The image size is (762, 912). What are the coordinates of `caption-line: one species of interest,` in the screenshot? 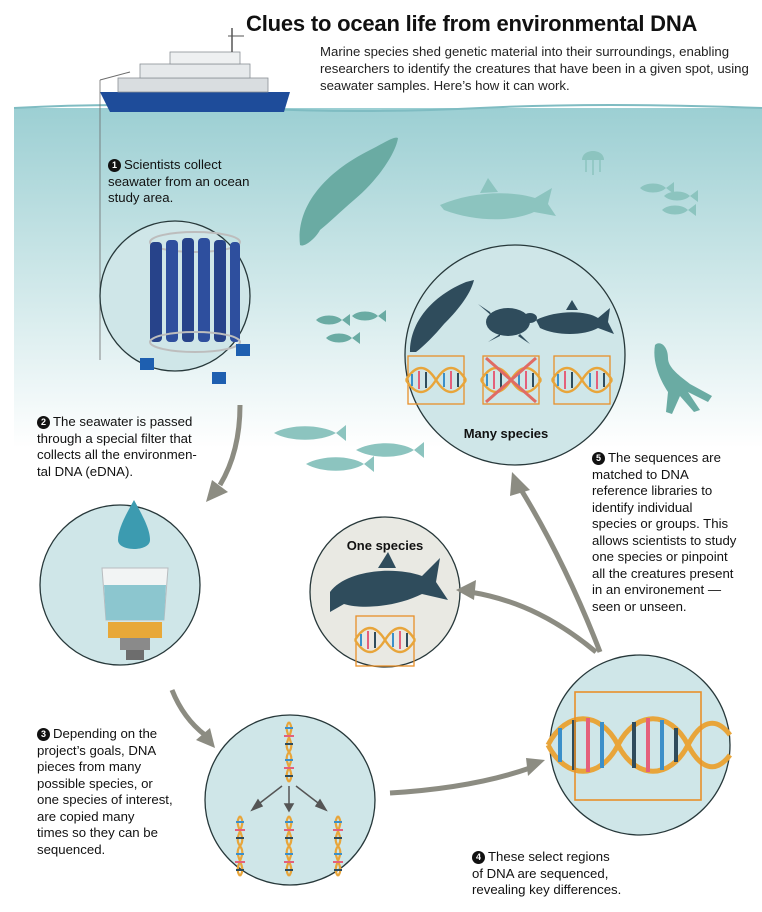 It's located at (105, 799).